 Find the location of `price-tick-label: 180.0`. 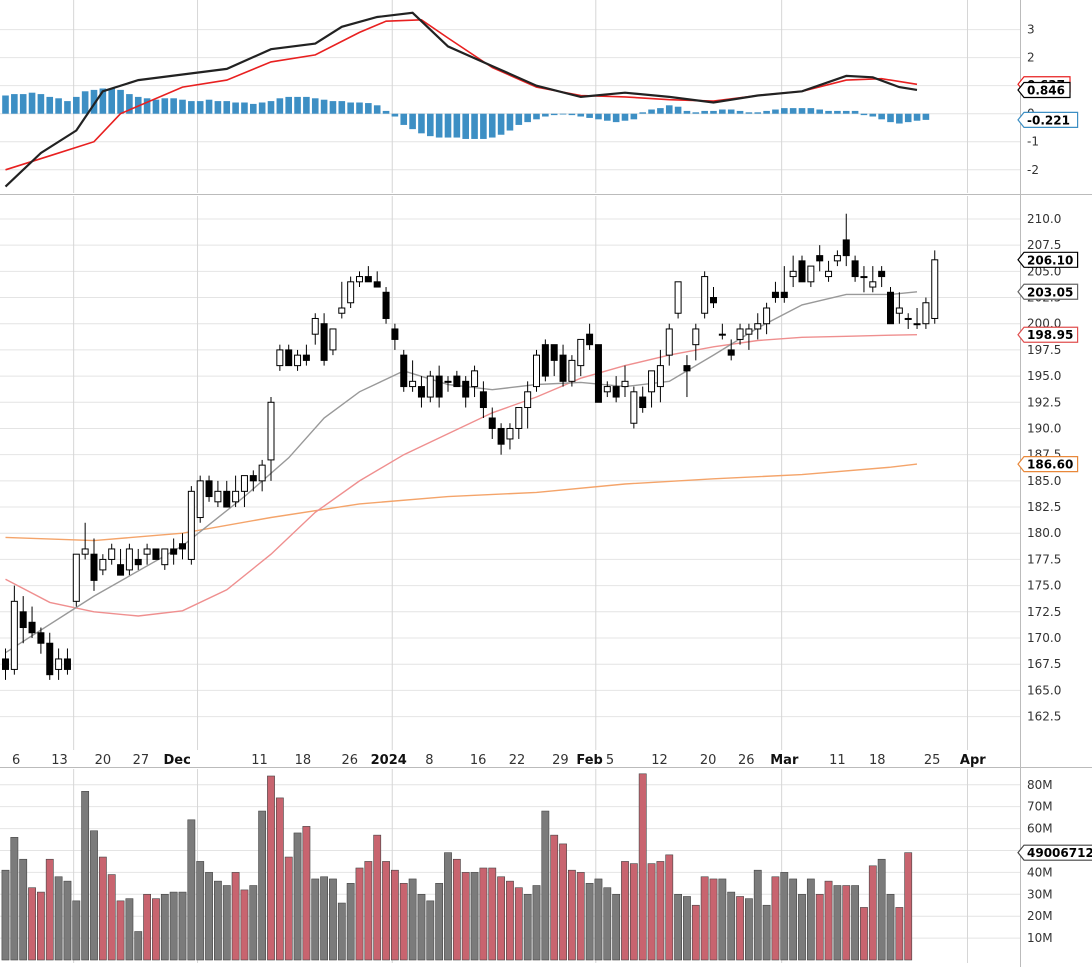

price-tick-label: 180.0 is located at coordinates (1044, 533).